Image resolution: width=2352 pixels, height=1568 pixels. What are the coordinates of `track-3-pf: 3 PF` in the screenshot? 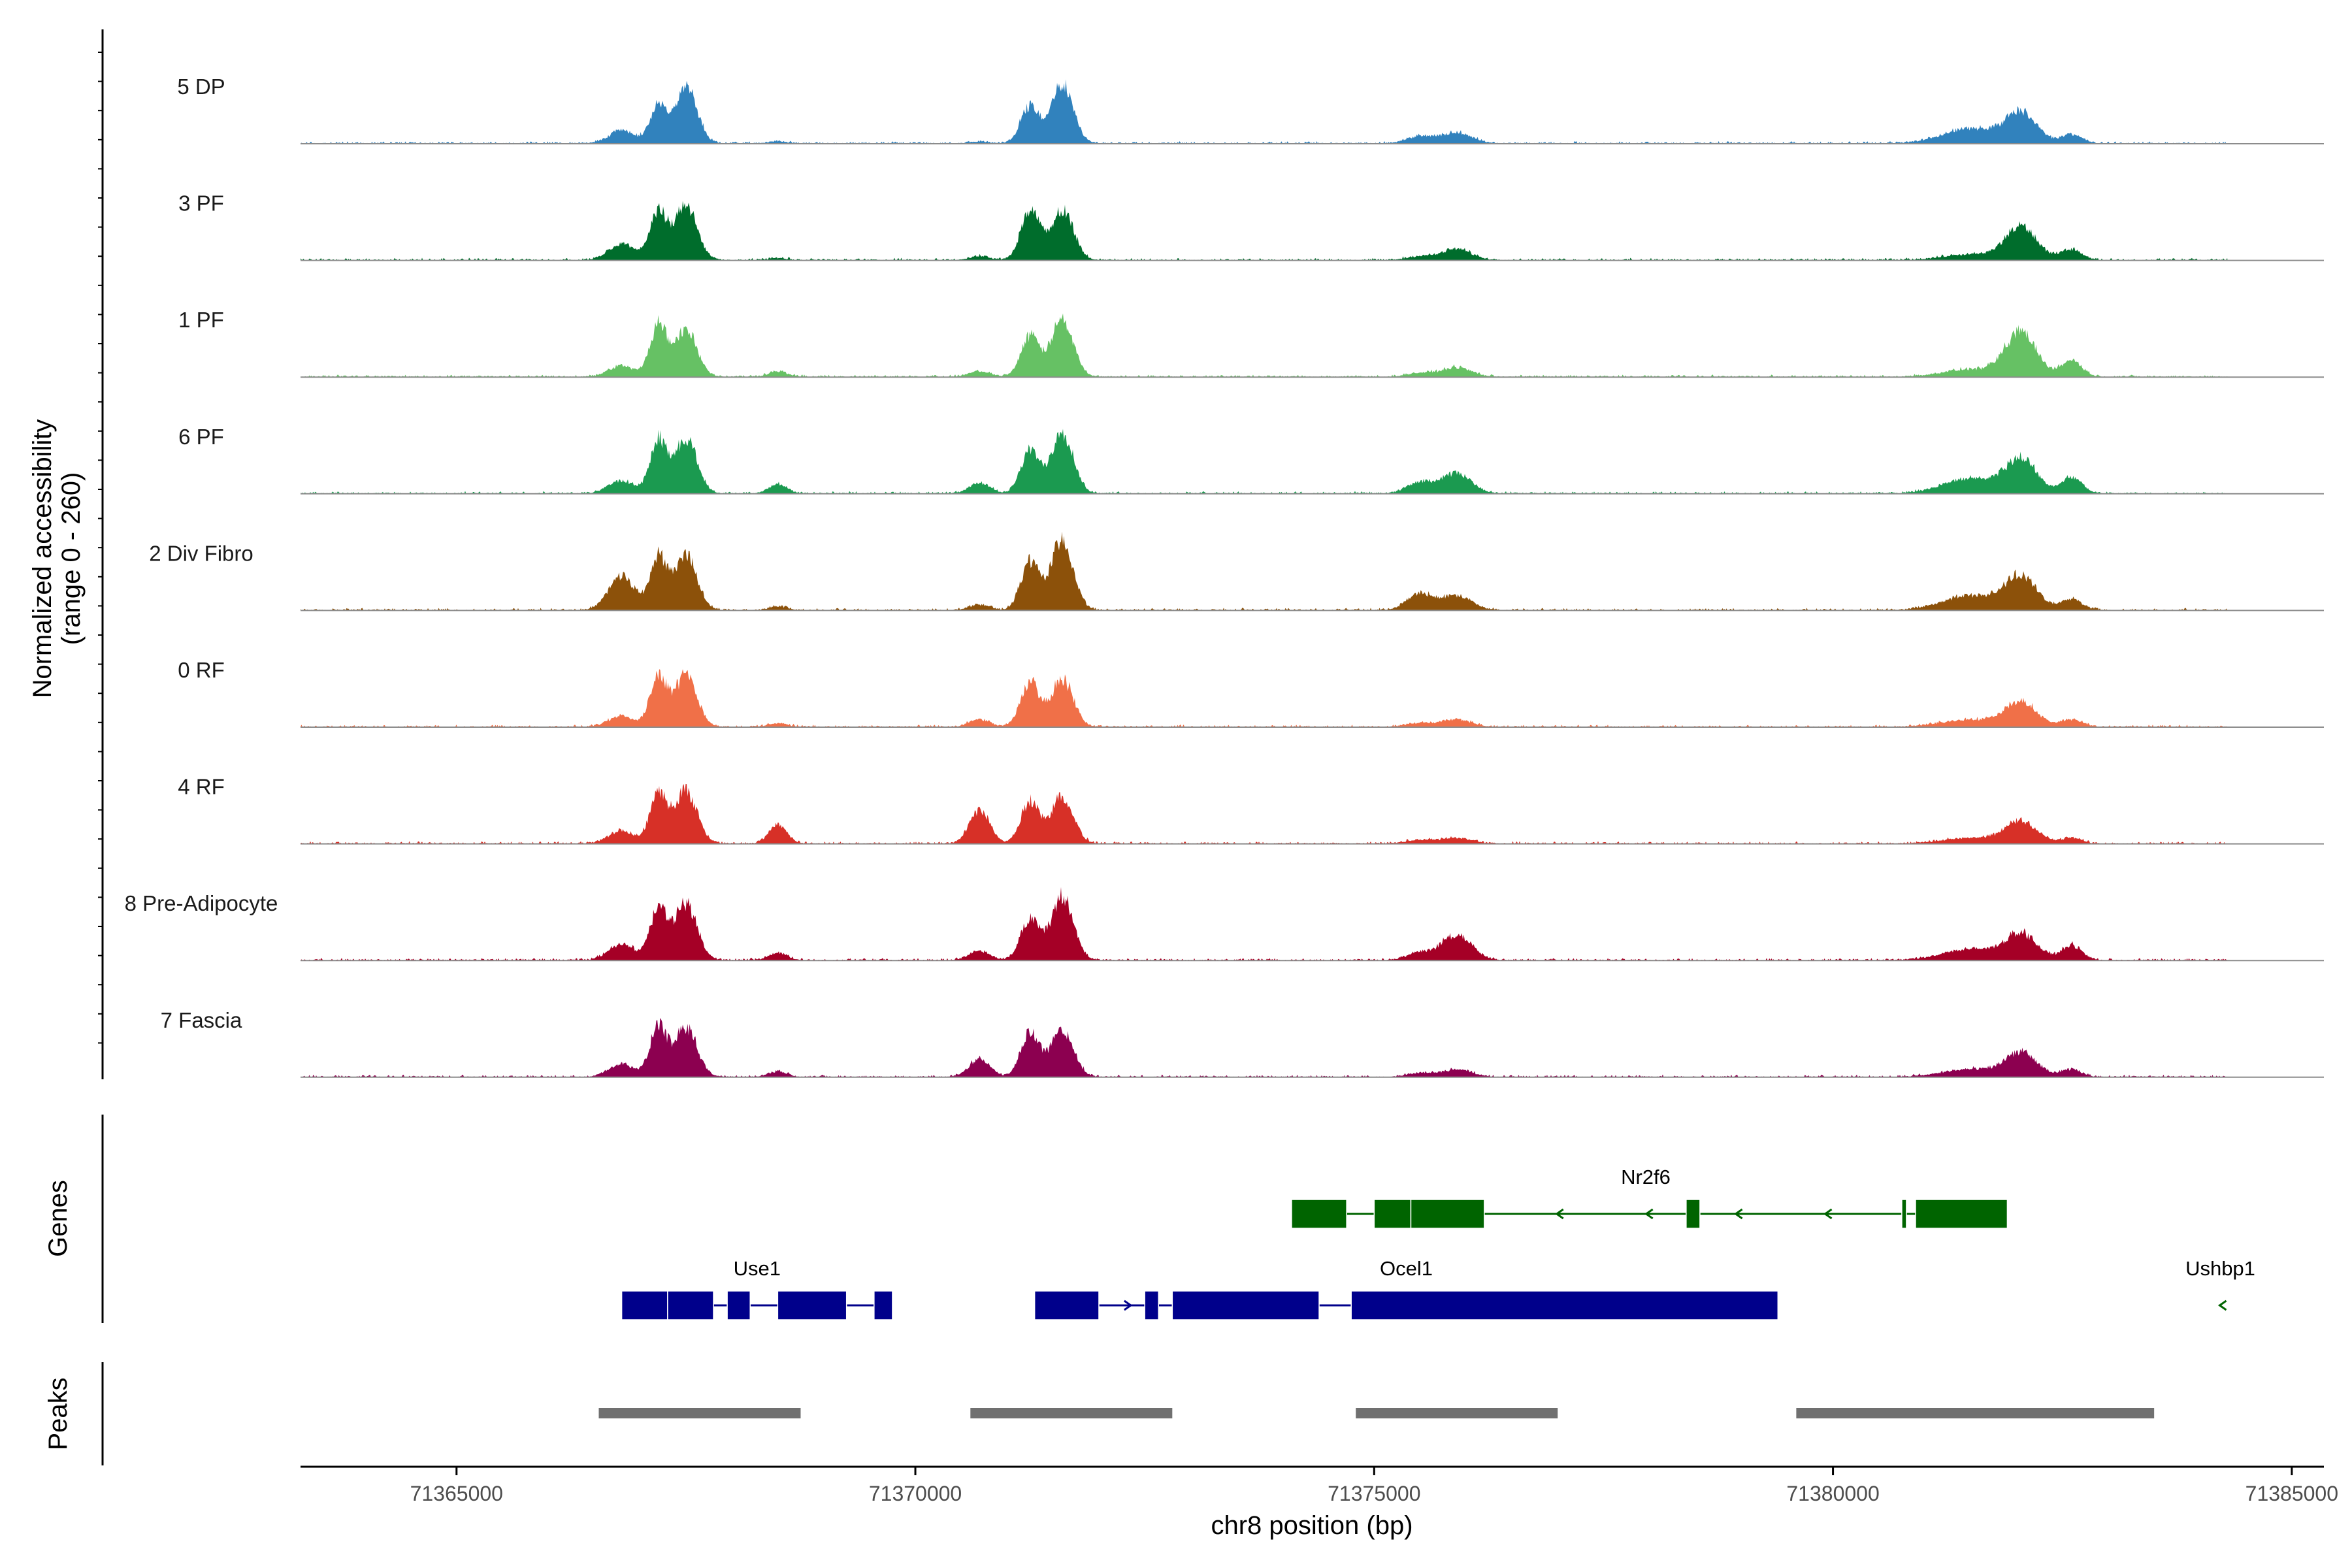 It's located at (1251, 226).